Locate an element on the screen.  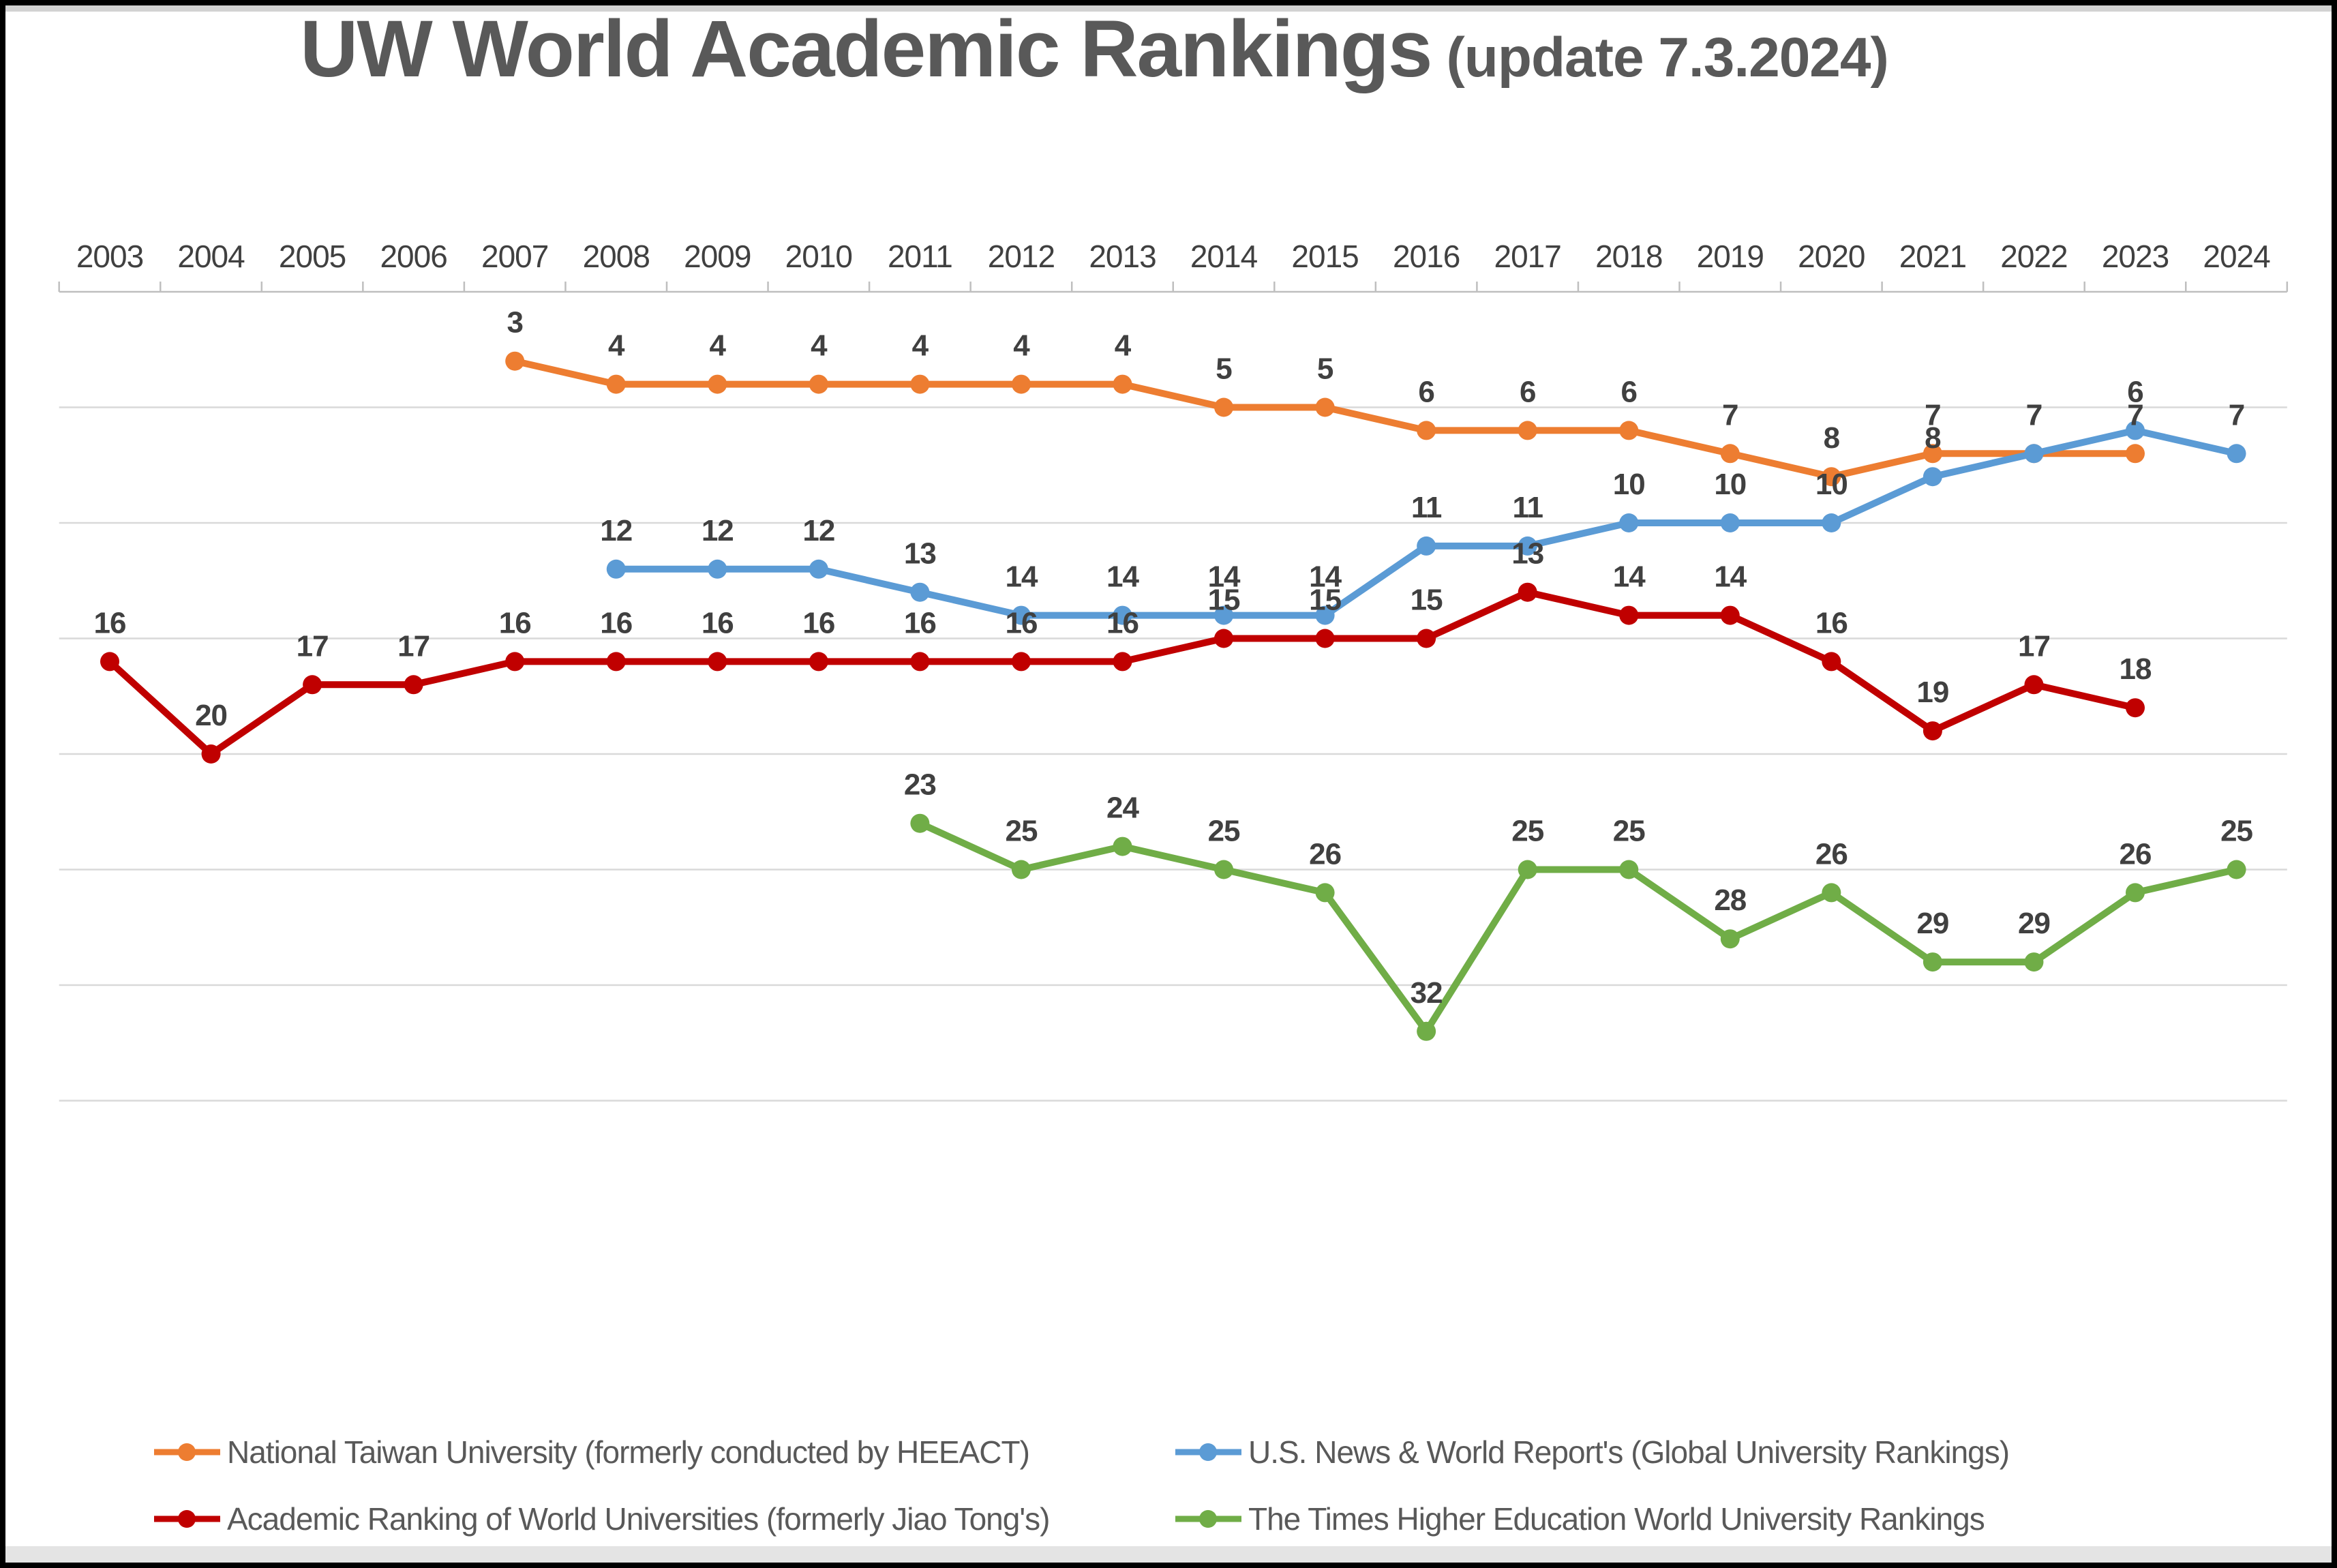
year-label: 2021 is located at coordinates (1932, 256).